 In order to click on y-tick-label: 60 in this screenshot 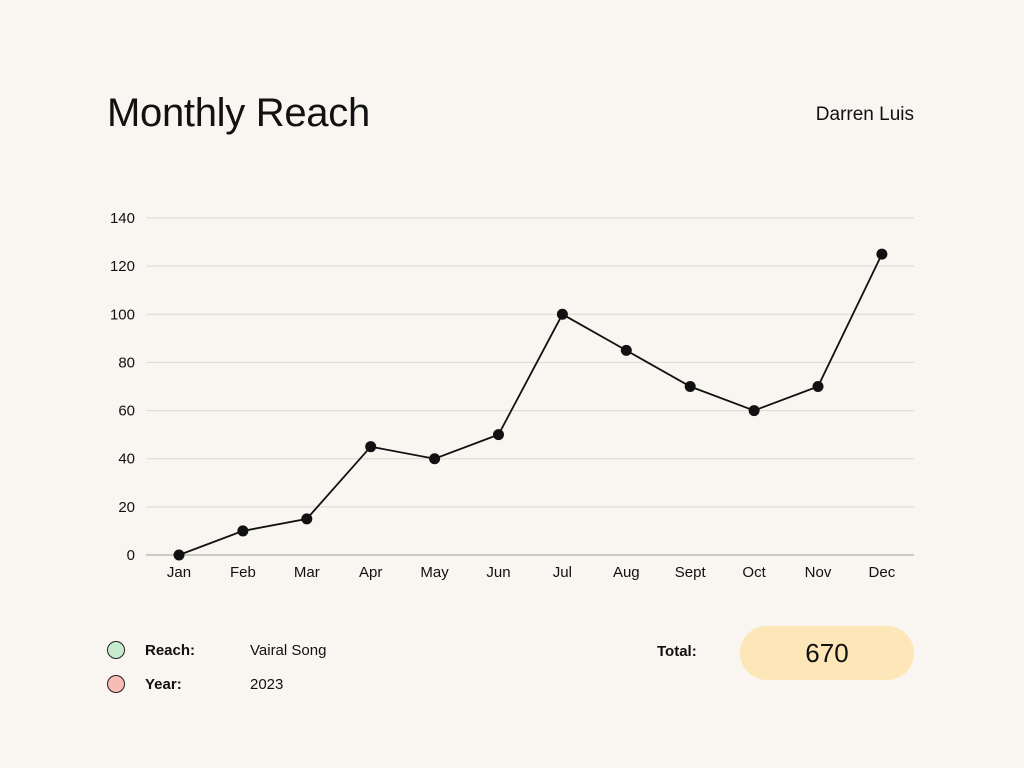, I will do `click(126, 411)`.